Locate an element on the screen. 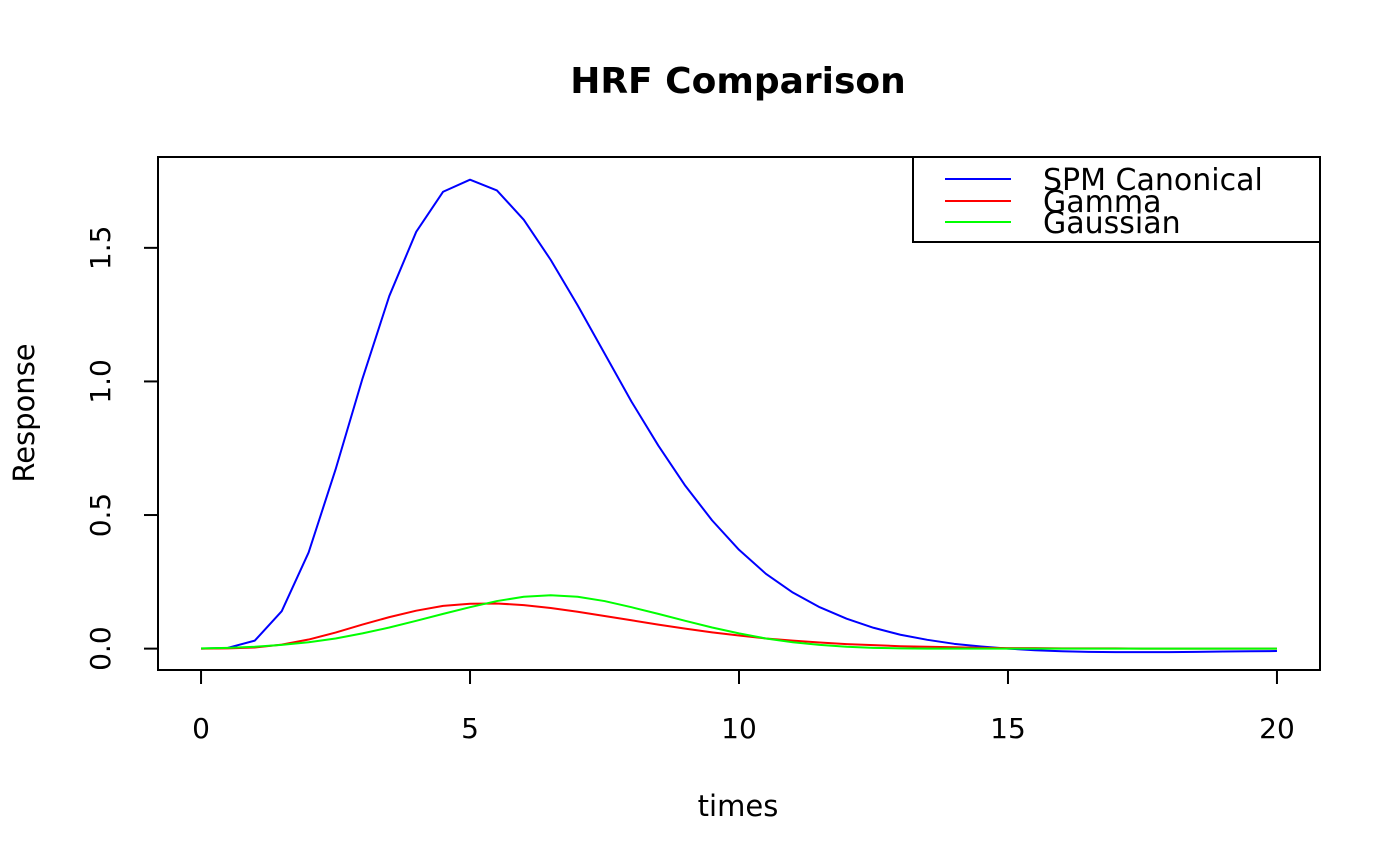 The height and width of the screenshot is (866, 1400). y-axis-label: Response is located at coordinates (24, 412).